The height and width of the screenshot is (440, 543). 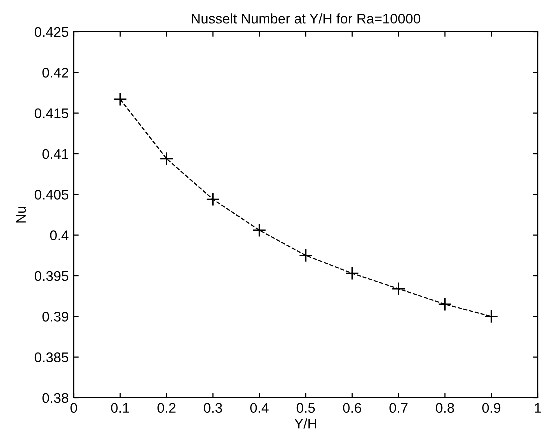 What do you see at coordinates (55, 154) in the screenshot?
I see `y-tick-label: 0.41` at bounding box center [55, 154].